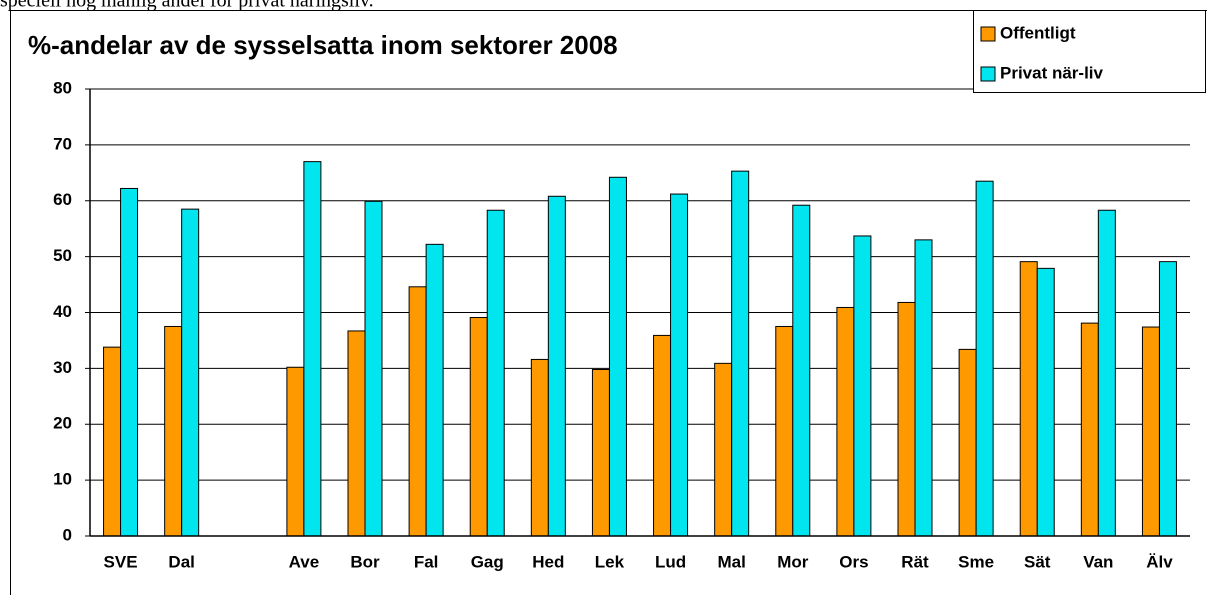 Image resolution: width=1207 pixels, height=595 pixels. Describe the element at coordinates (62, 311) in the screenshot. I see `y-tick-label: 40` at that location.